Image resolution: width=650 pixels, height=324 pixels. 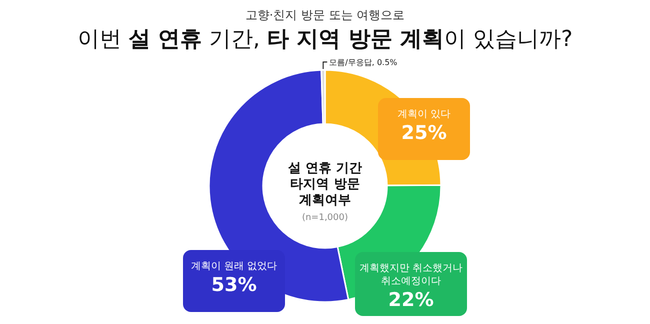 I want to click on text: (n=1,000), so click(x=325, y=218).